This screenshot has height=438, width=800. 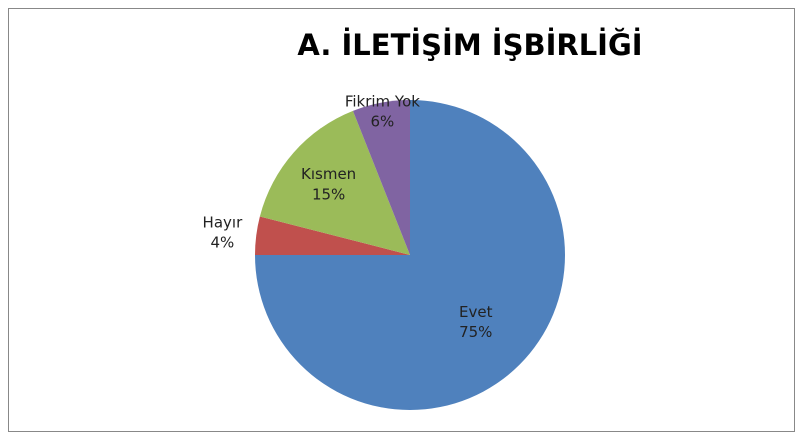 I want to click on slice-value-label: 4%, so click(x=222, y=242).